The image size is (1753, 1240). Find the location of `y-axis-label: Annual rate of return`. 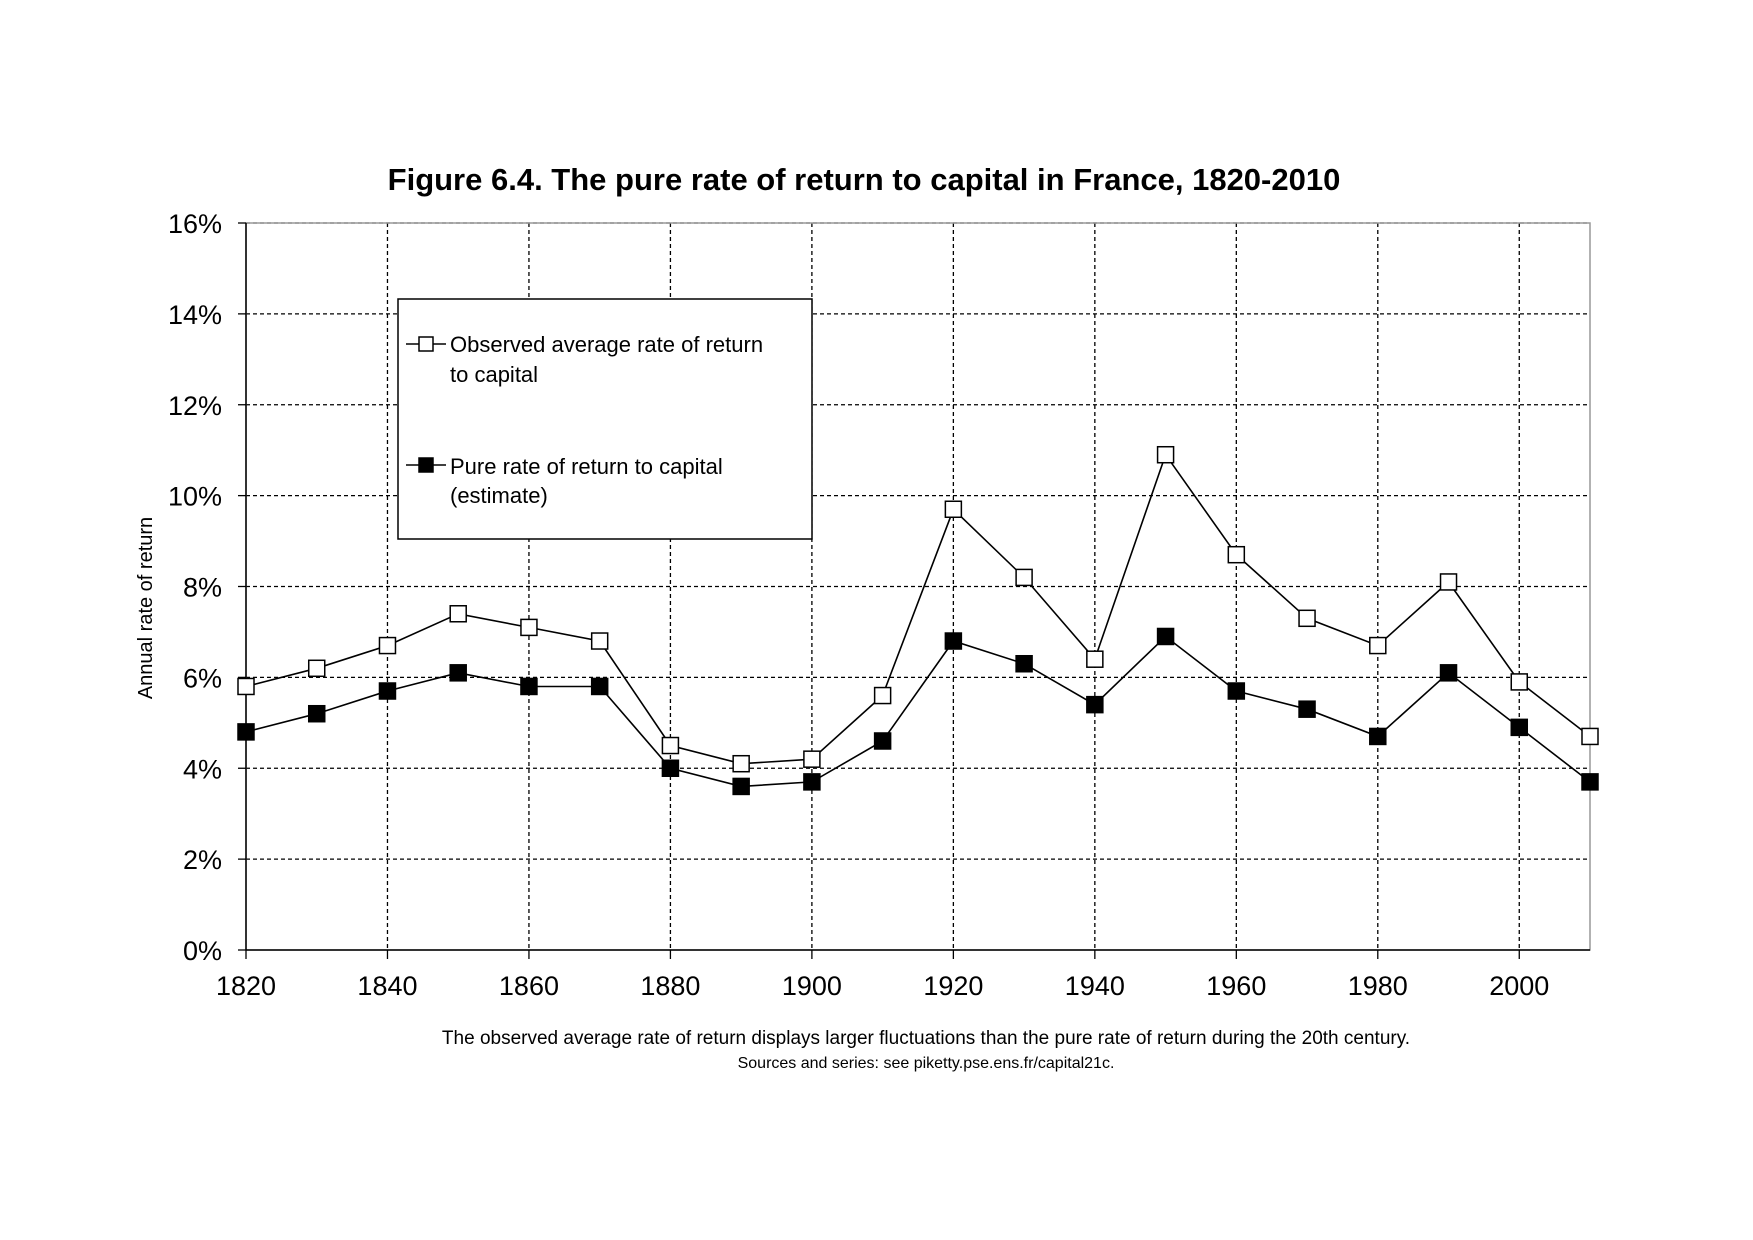

y-axis-label: Annual rate of return is located at coordinates (146, 608).